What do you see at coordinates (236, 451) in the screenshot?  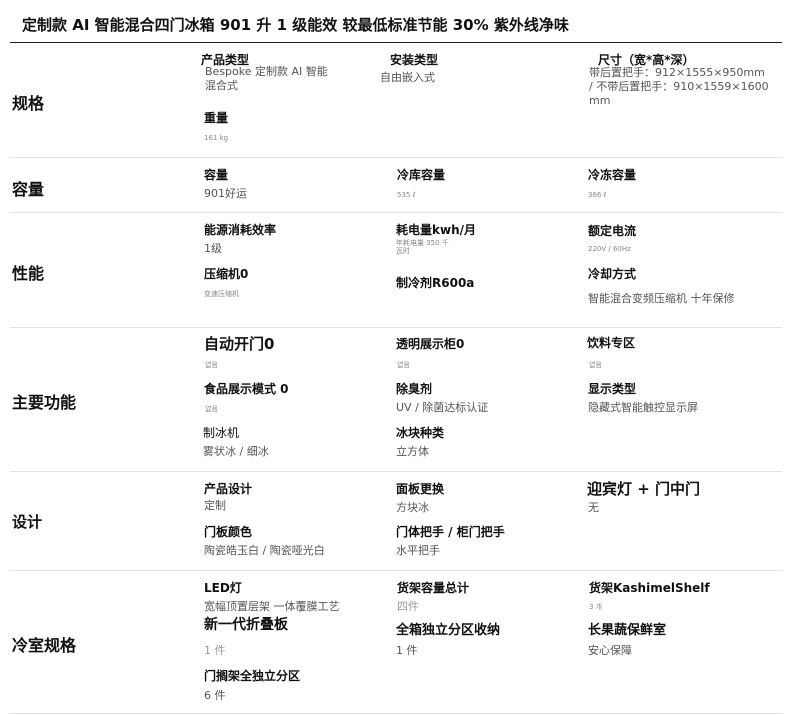 I see `spec-value: 雾状冰 / 细冰` at bounding box center [236, 451].